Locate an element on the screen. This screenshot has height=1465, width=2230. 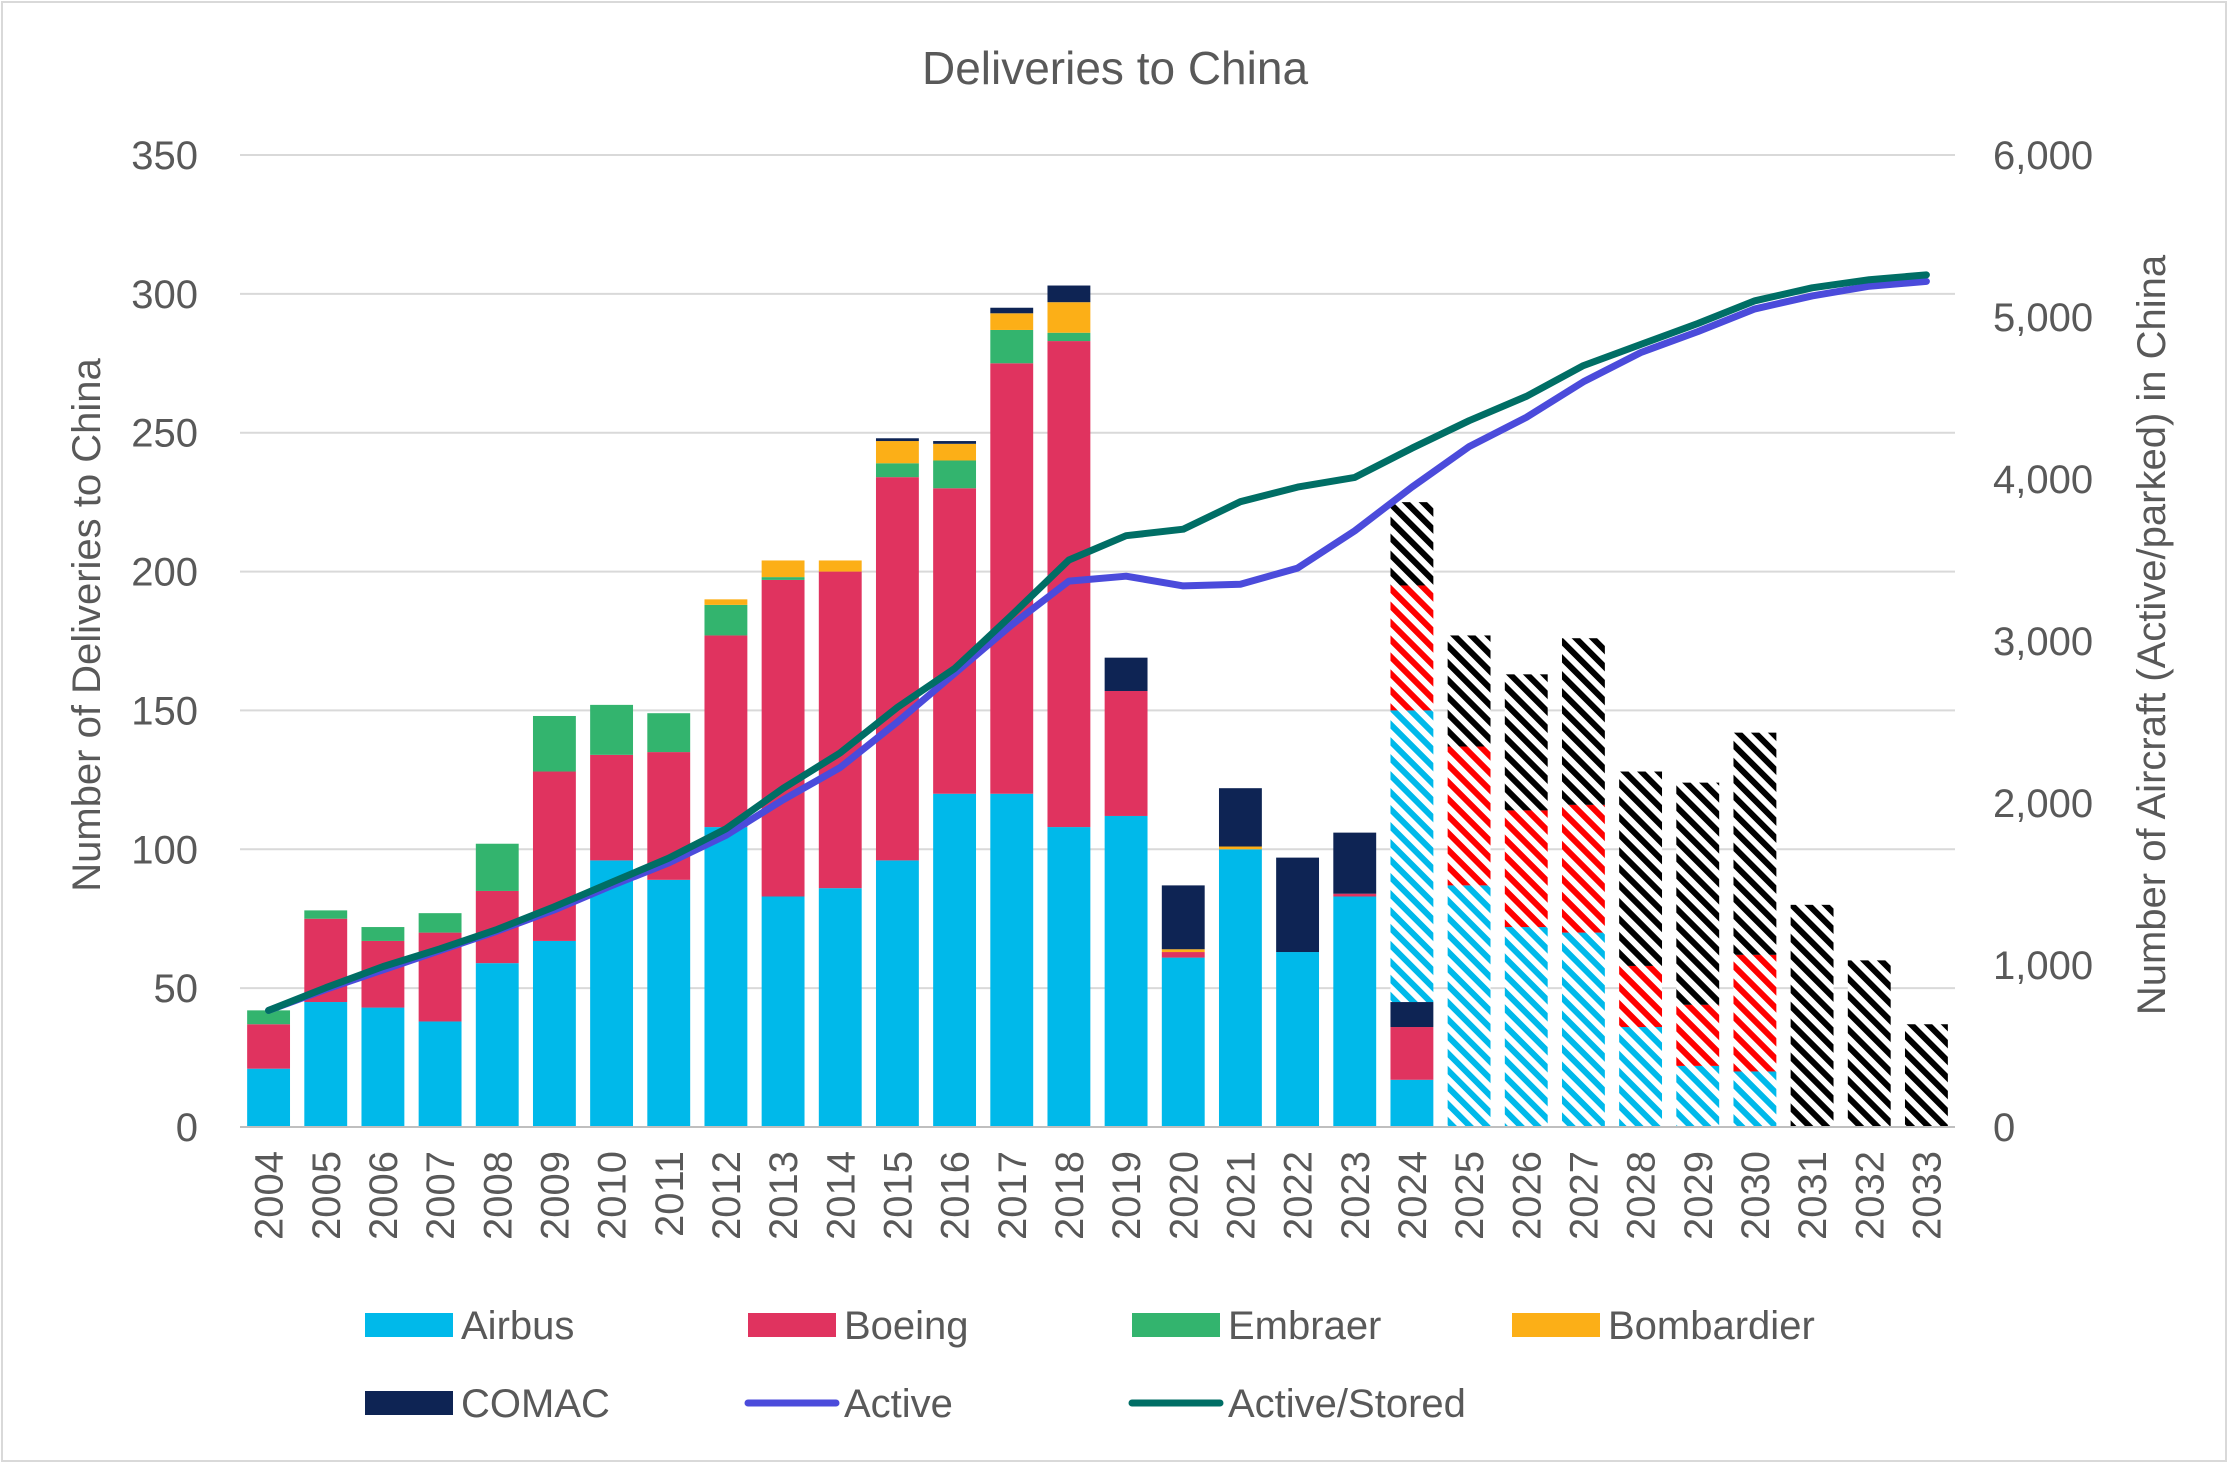
x-tick-label: 2016 is located at coordinates (956, 1195).